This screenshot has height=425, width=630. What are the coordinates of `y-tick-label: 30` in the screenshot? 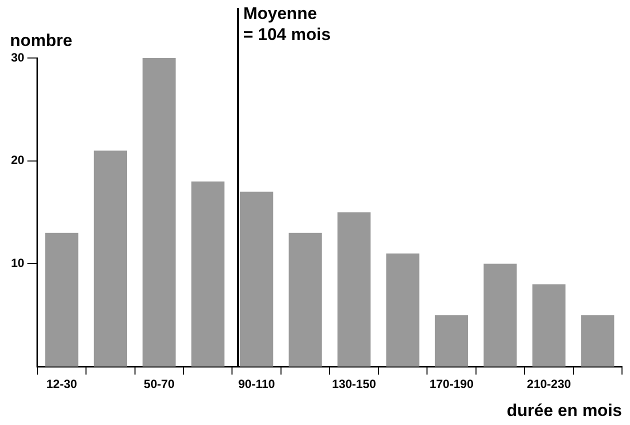 It's located at (17, 57).